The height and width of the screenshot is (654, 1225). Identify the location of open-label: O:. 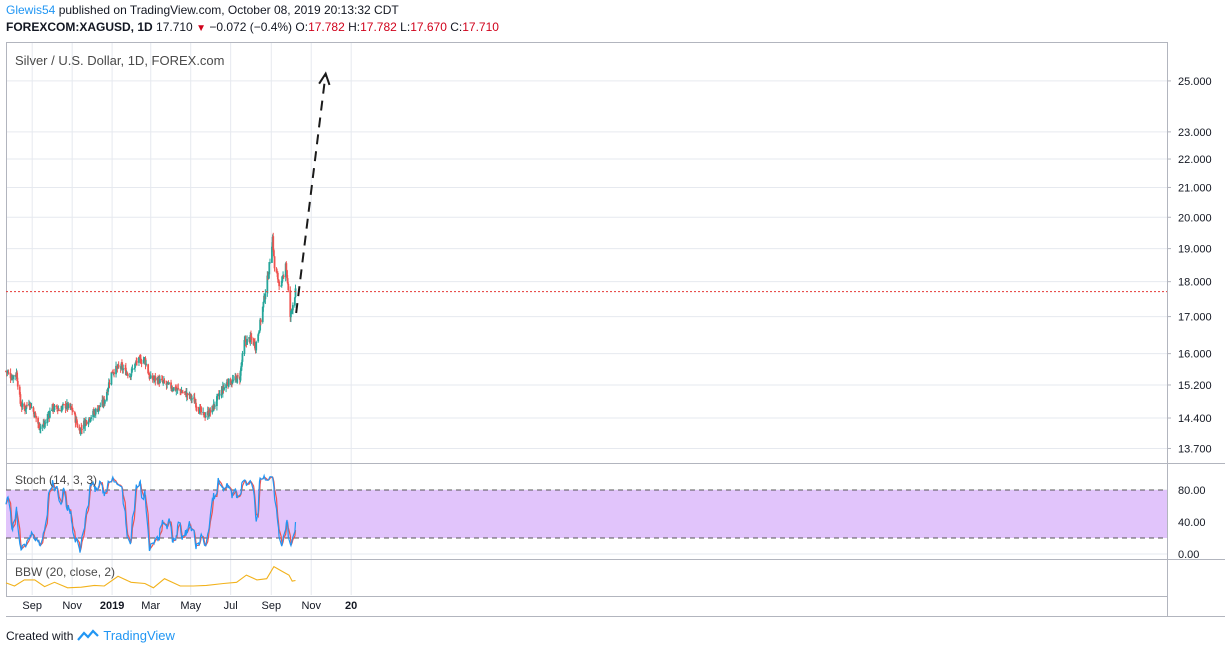
(302, 27).